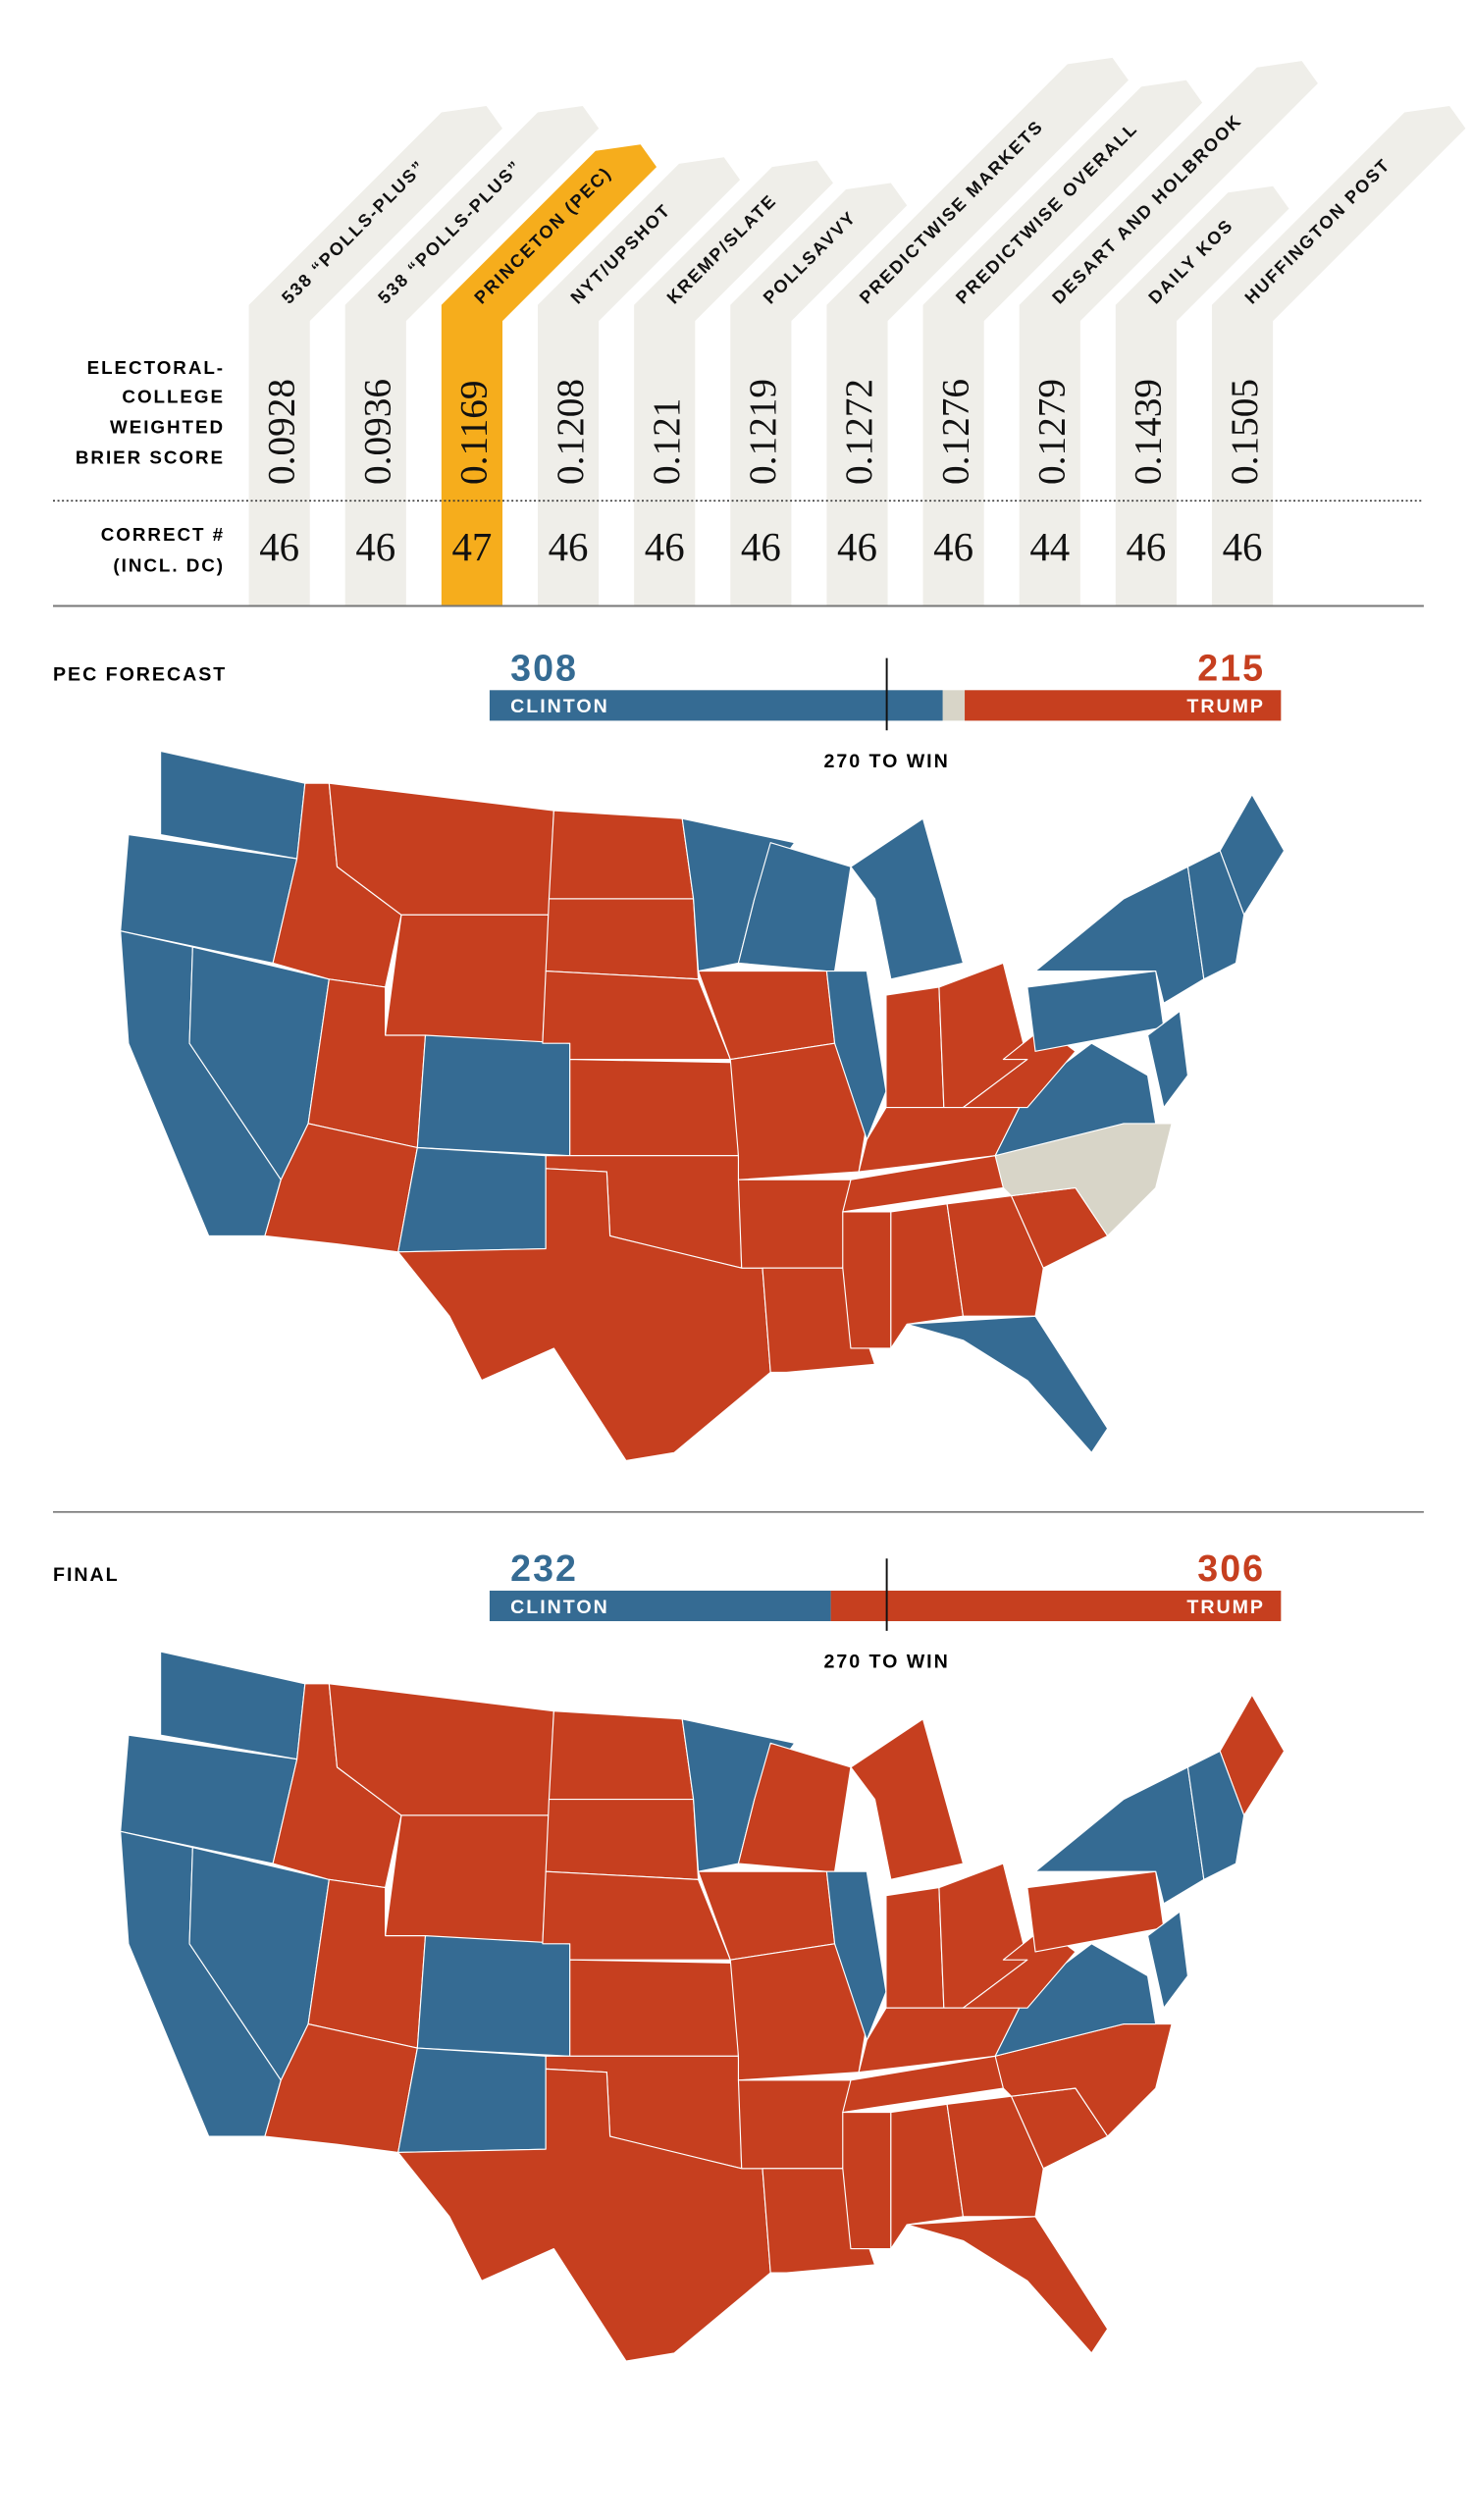  I want to click on brier-score: 0.1276, so click(955, 432).